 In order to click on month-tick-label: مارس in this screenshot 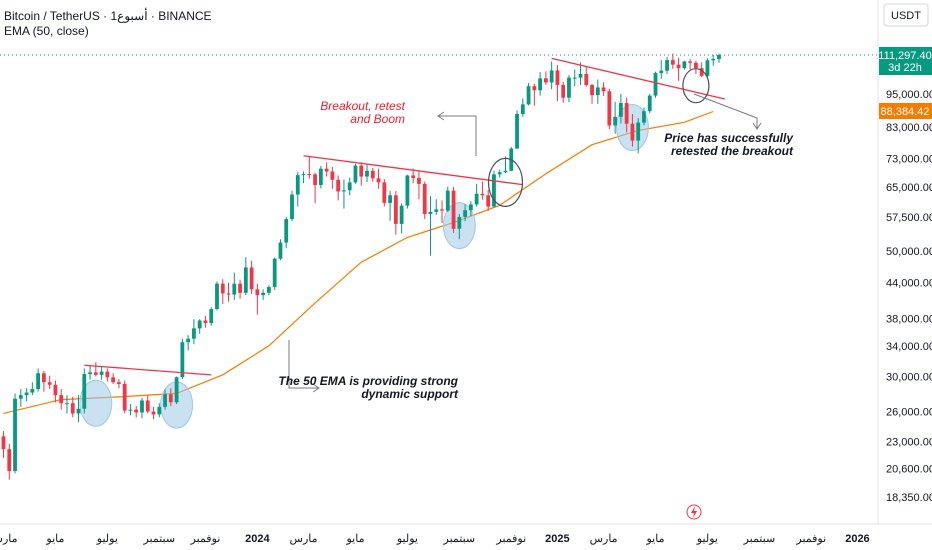, I will do `click(9, 539)`.